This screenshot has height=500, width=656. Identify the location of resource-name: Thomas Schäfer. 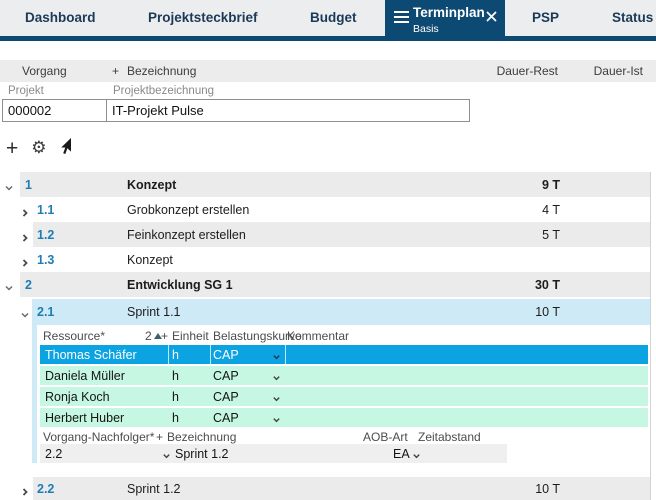
(91, 354).